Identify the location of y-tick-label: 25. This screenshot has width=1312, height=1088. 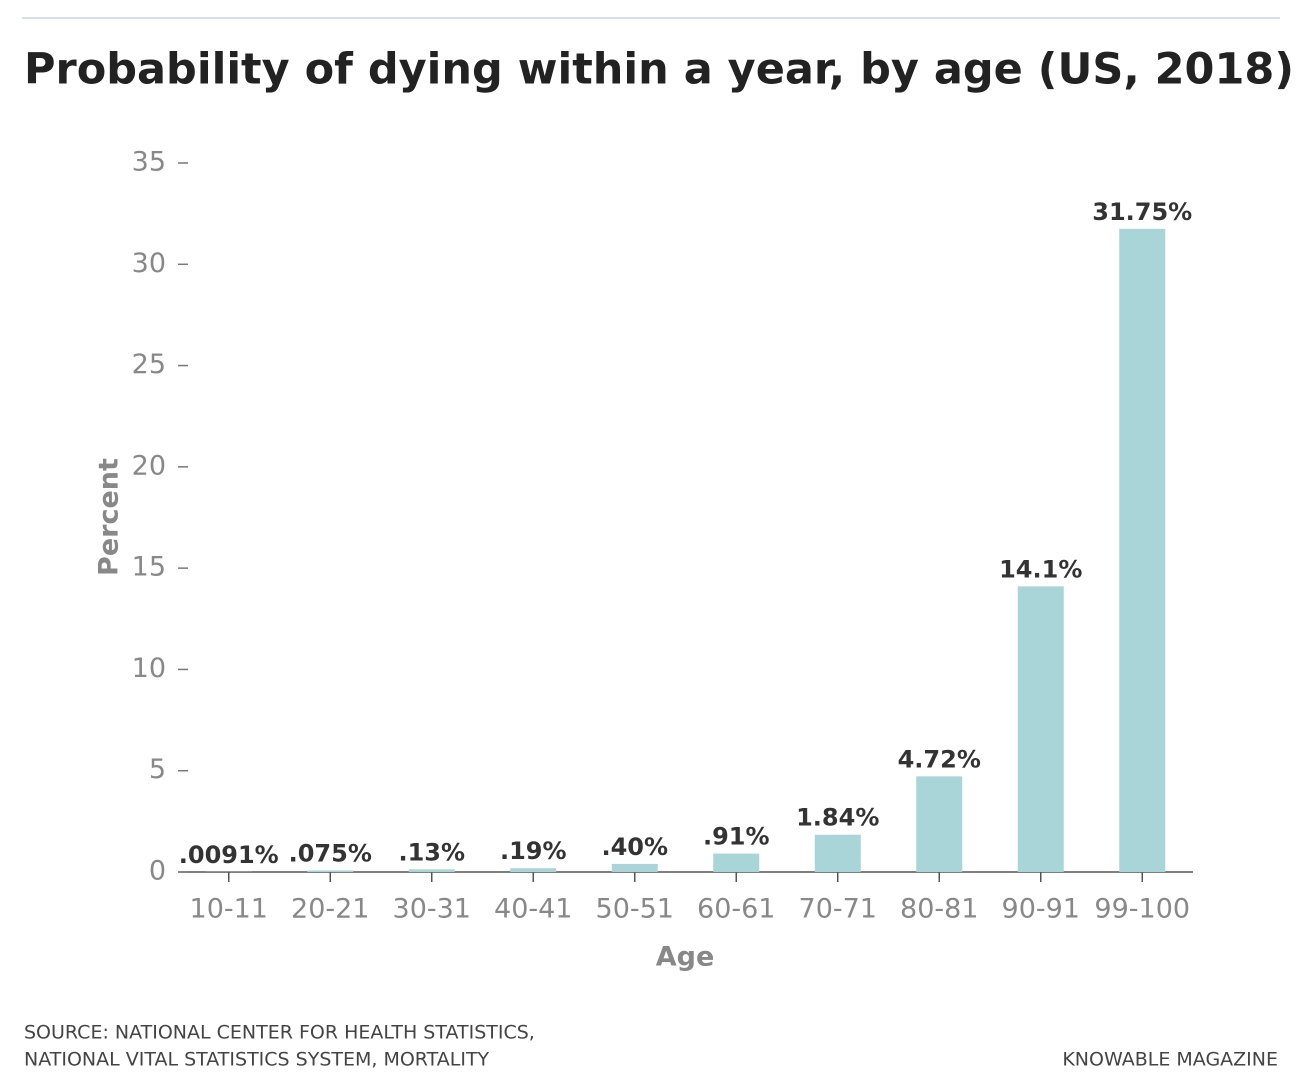
(149, 364).